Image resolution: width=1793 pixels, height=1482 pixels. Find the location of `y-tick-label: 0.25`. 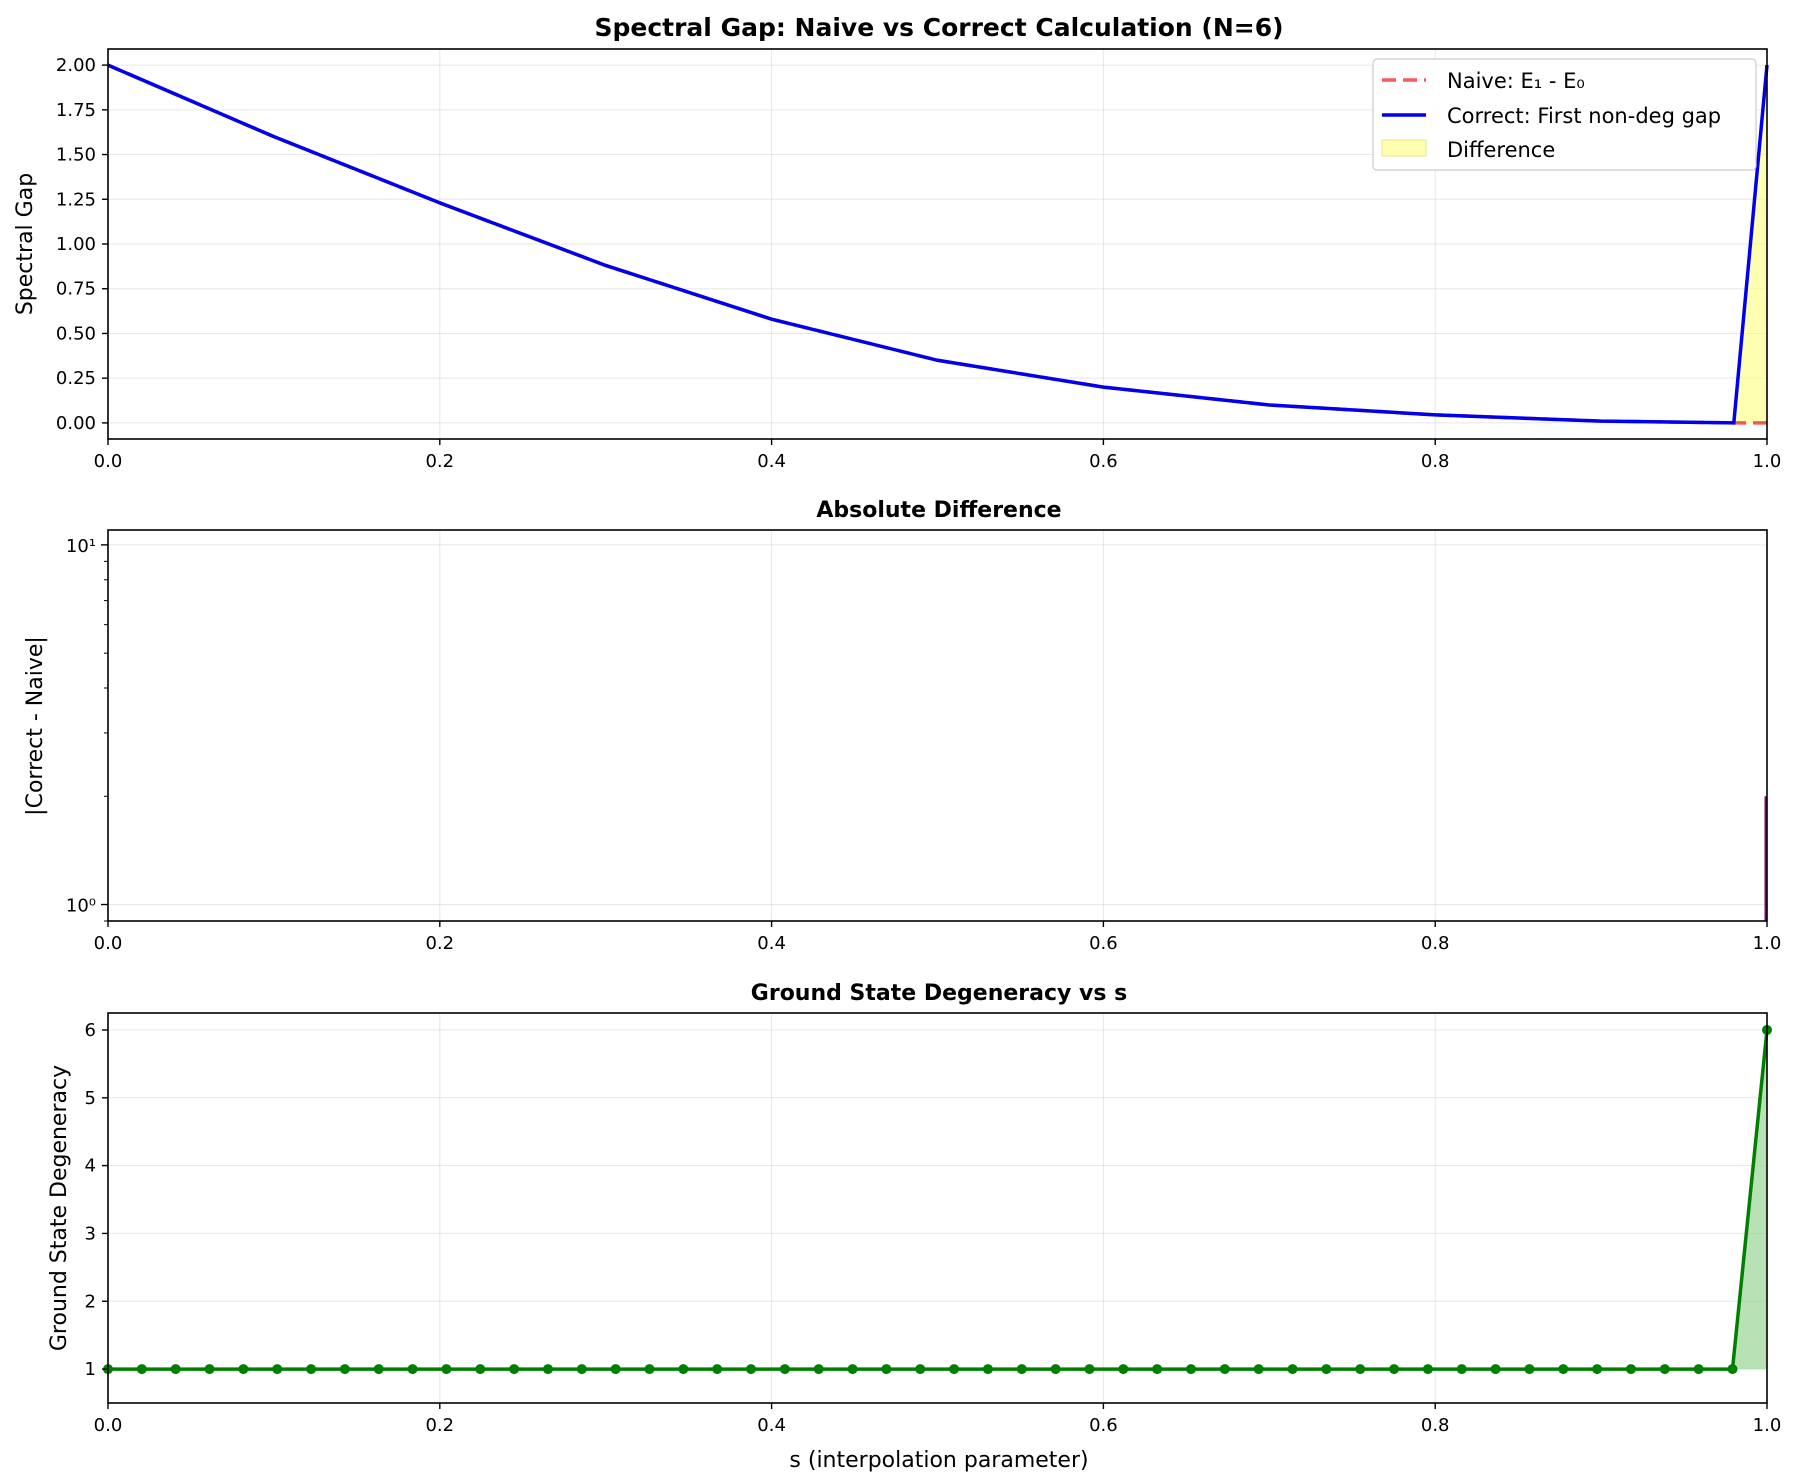

y-tick-label: 0.25 is located at coordinates (76, 378).